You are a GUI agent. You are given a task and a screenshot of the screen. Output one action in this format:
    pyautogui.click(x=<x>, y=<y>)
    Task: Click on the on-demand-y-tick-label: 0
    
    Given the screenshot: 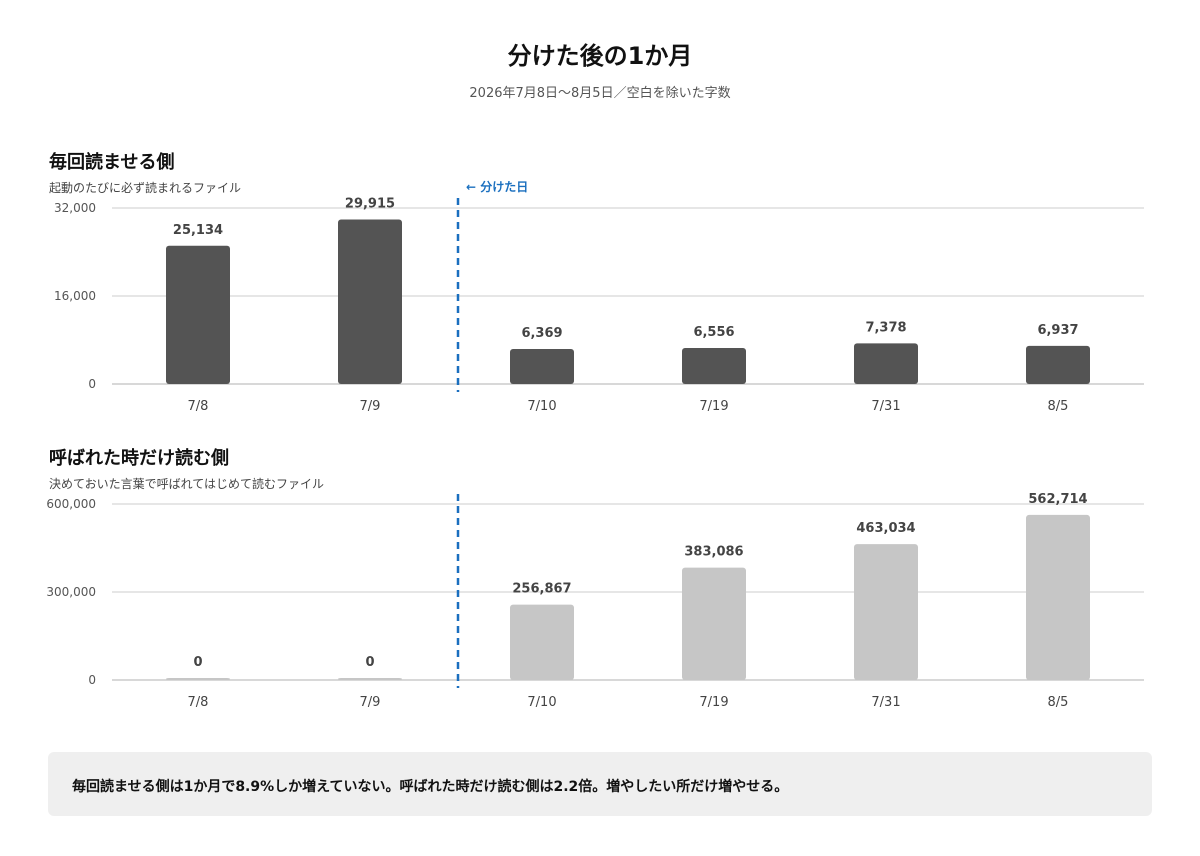 What is the action you would take?
    pyautogui.click(x=92, y=680)
    